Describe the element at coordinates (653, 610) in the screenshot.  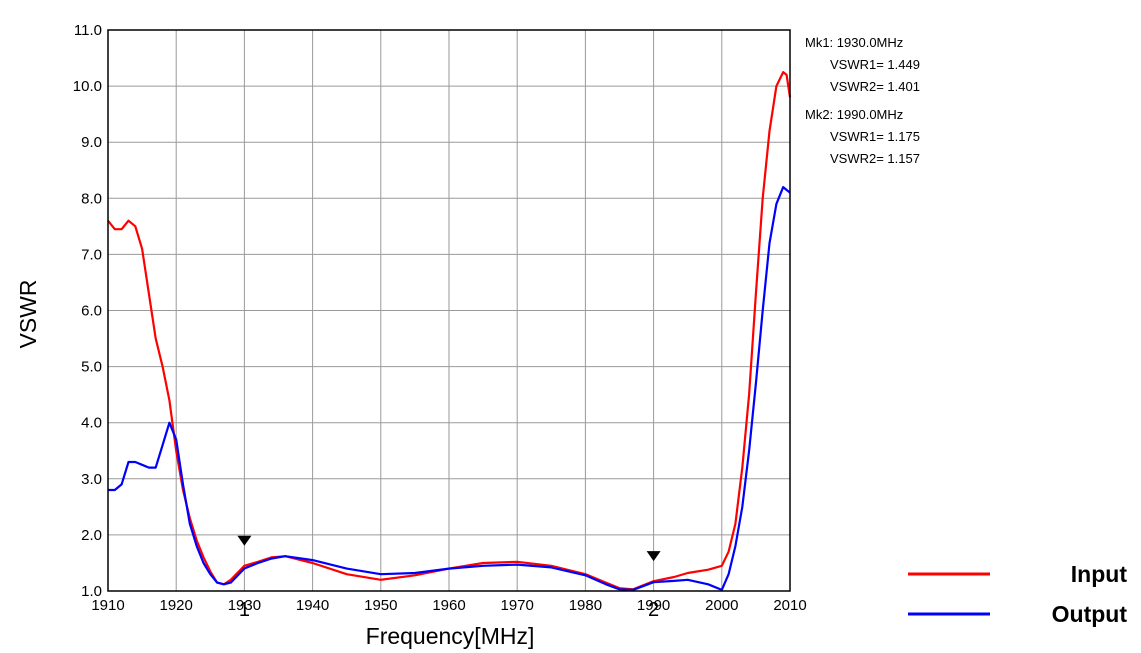
I see `marker-2-label: 2` at that location.